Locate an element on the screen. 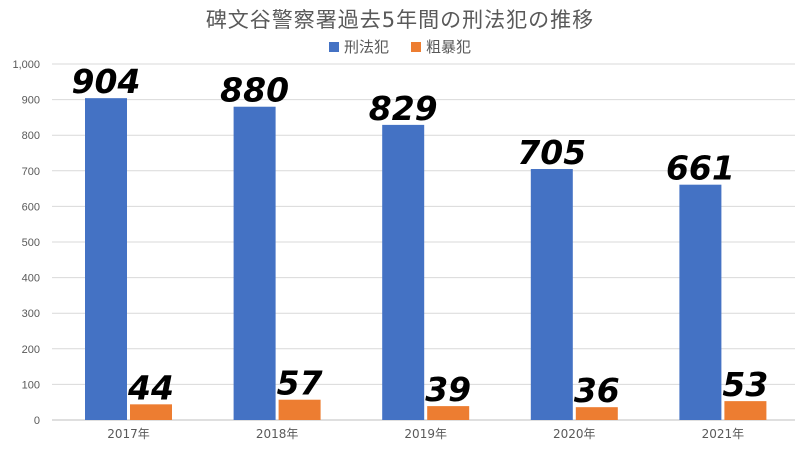 This screenshot has height=450, width=800. data-label: 44 is located at coordinates (150, 387).